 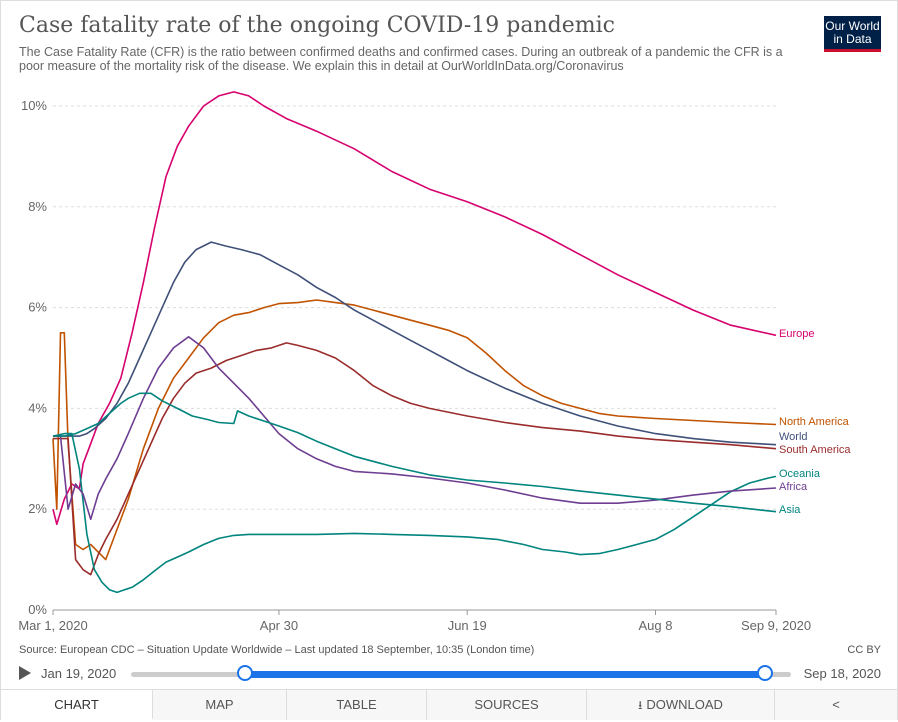 What do you see at coordinates (279, 625) in the screenshot?
I see `x-tick-label: Apr 30` at bounding box center [279, 625].